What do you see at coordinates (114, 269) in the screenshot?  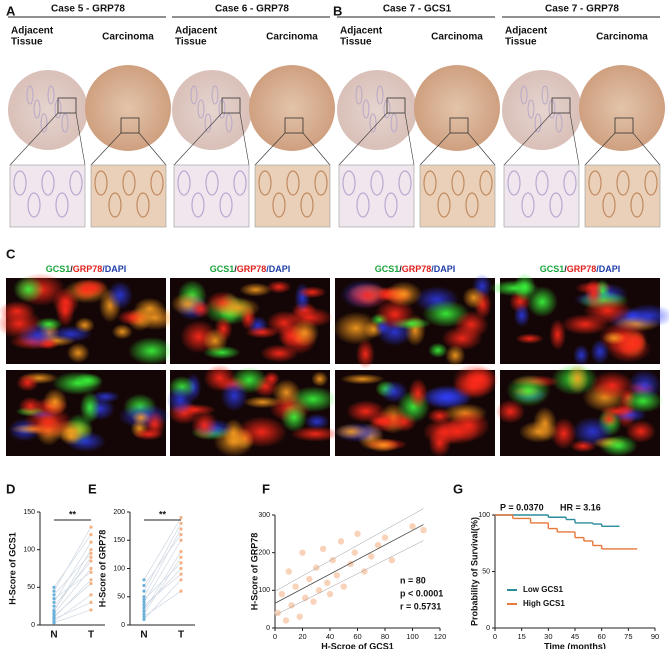 I see `if-label-part: /DAPI` at bounding box center [114, 269].